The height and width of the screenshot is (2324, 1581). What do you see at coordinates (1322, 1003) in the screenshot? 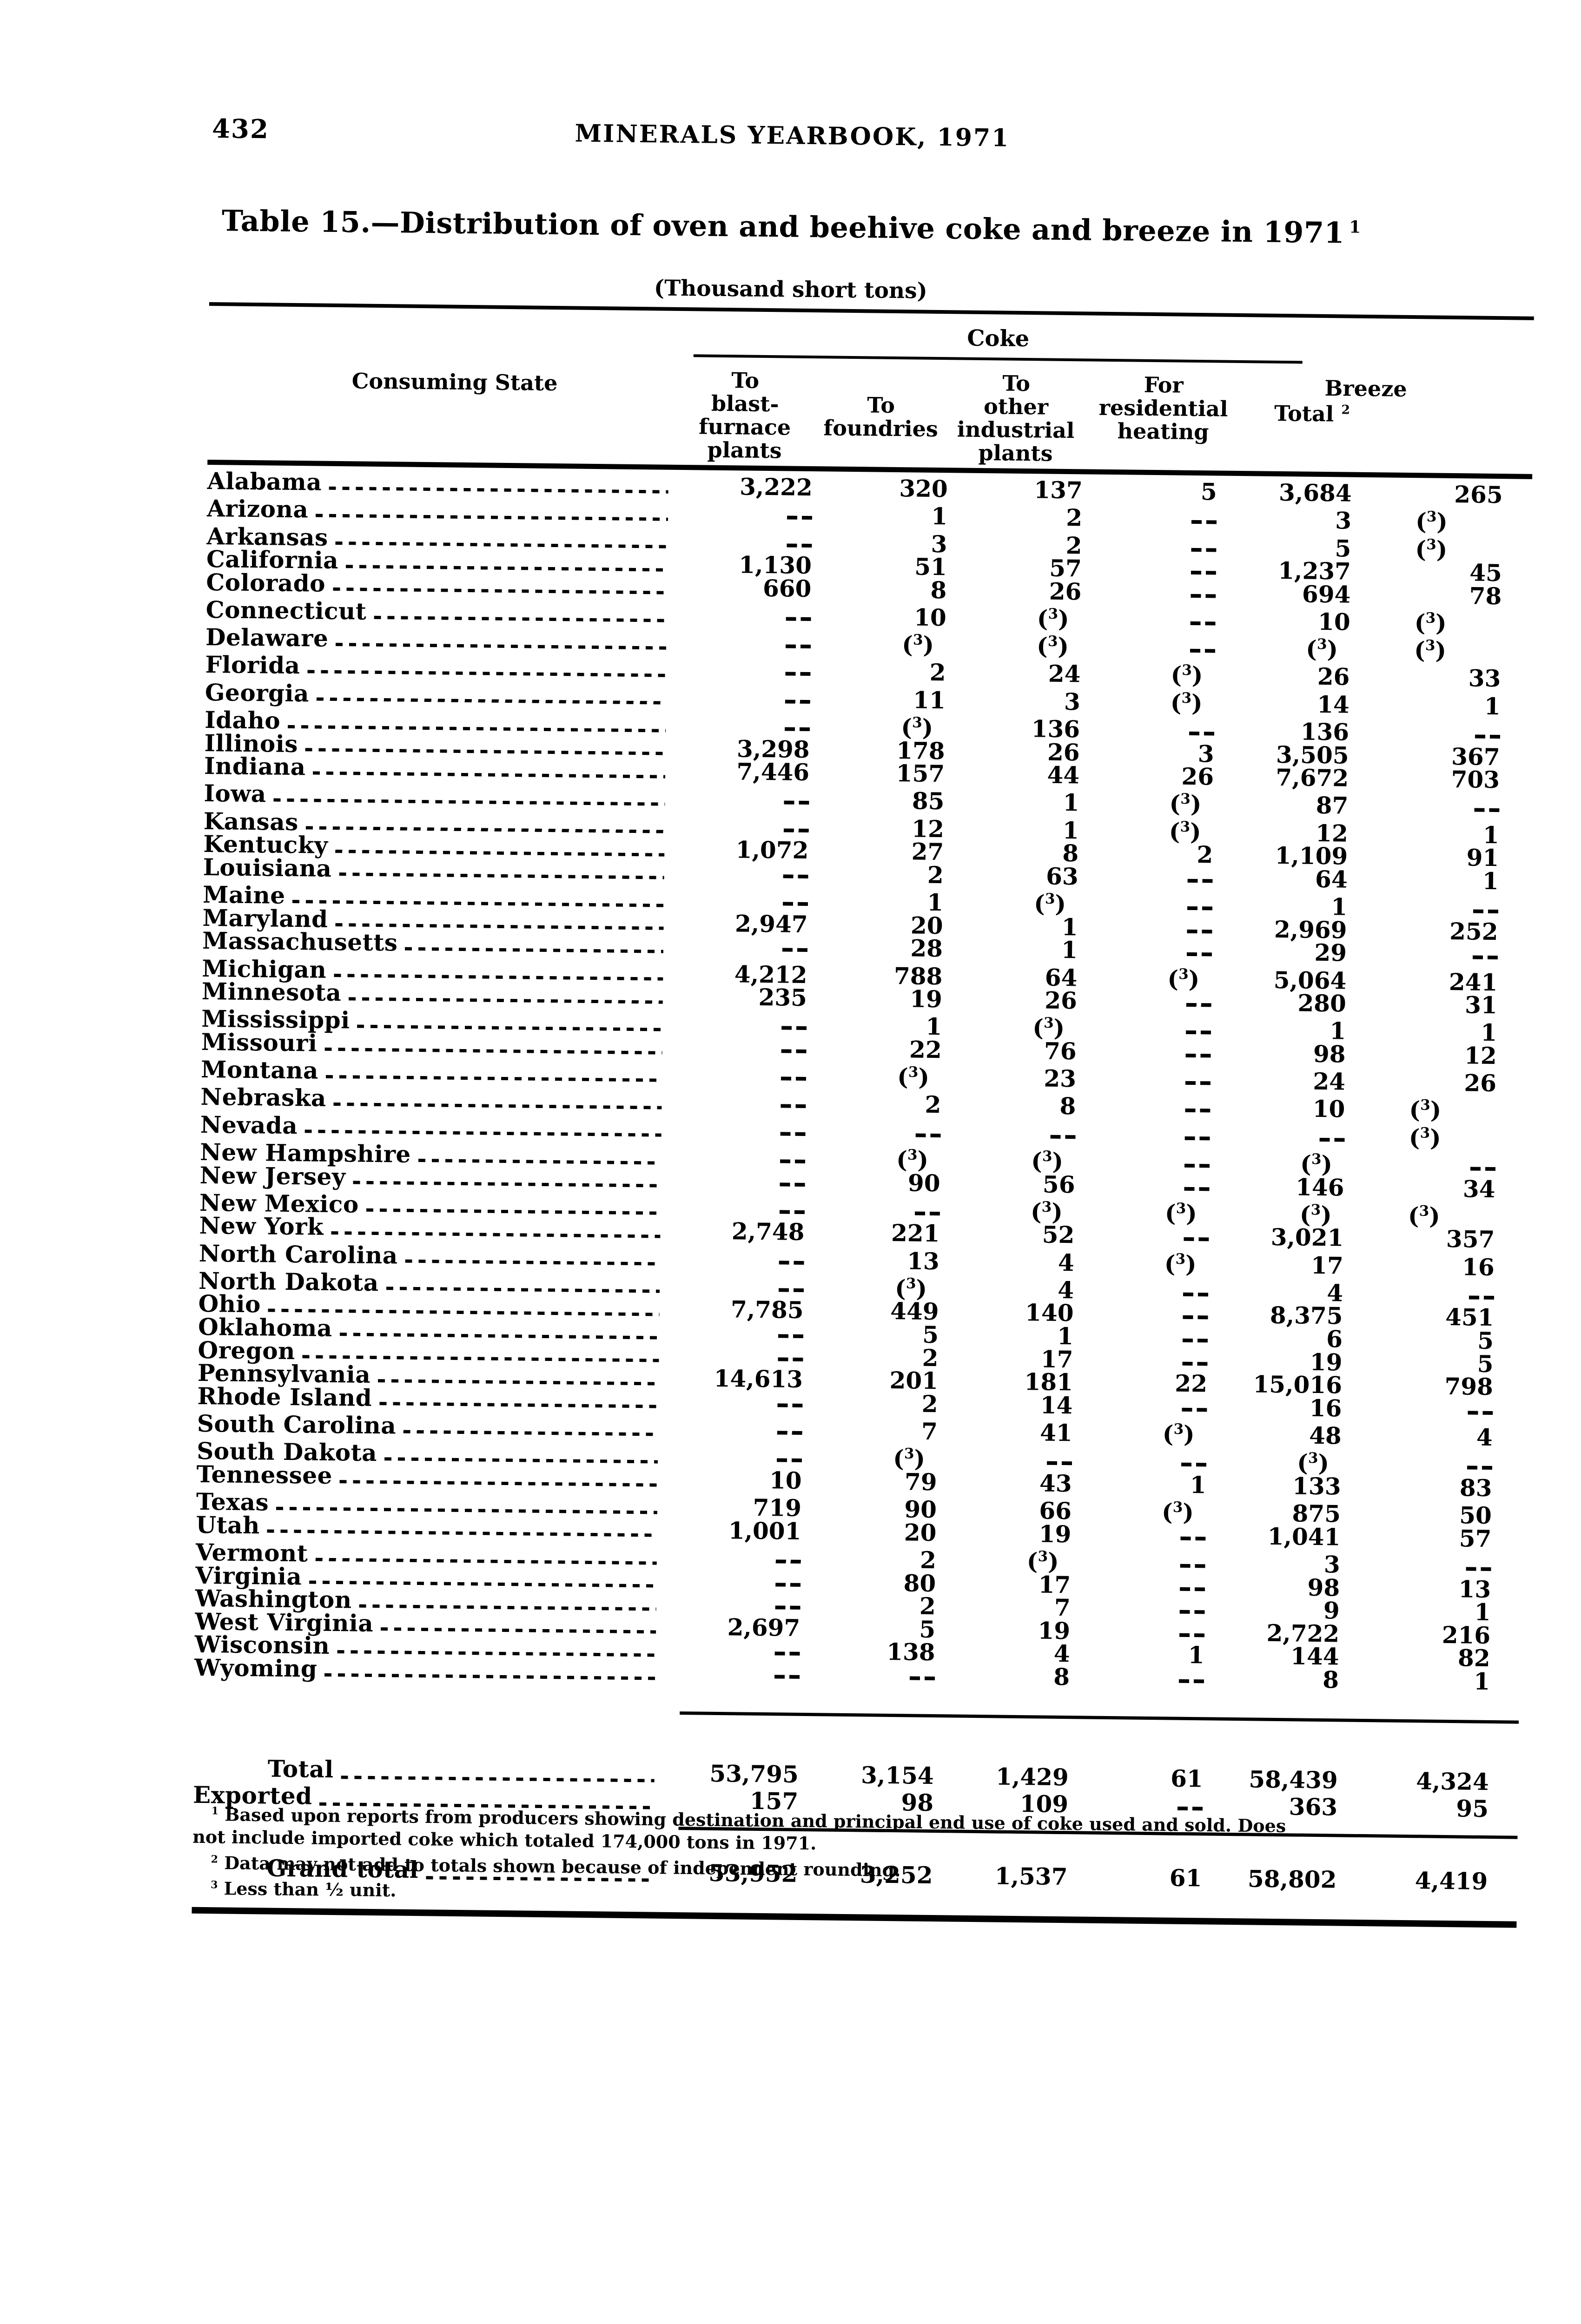
I see `value-cell: 280` at bounding box center [1322, 1003].